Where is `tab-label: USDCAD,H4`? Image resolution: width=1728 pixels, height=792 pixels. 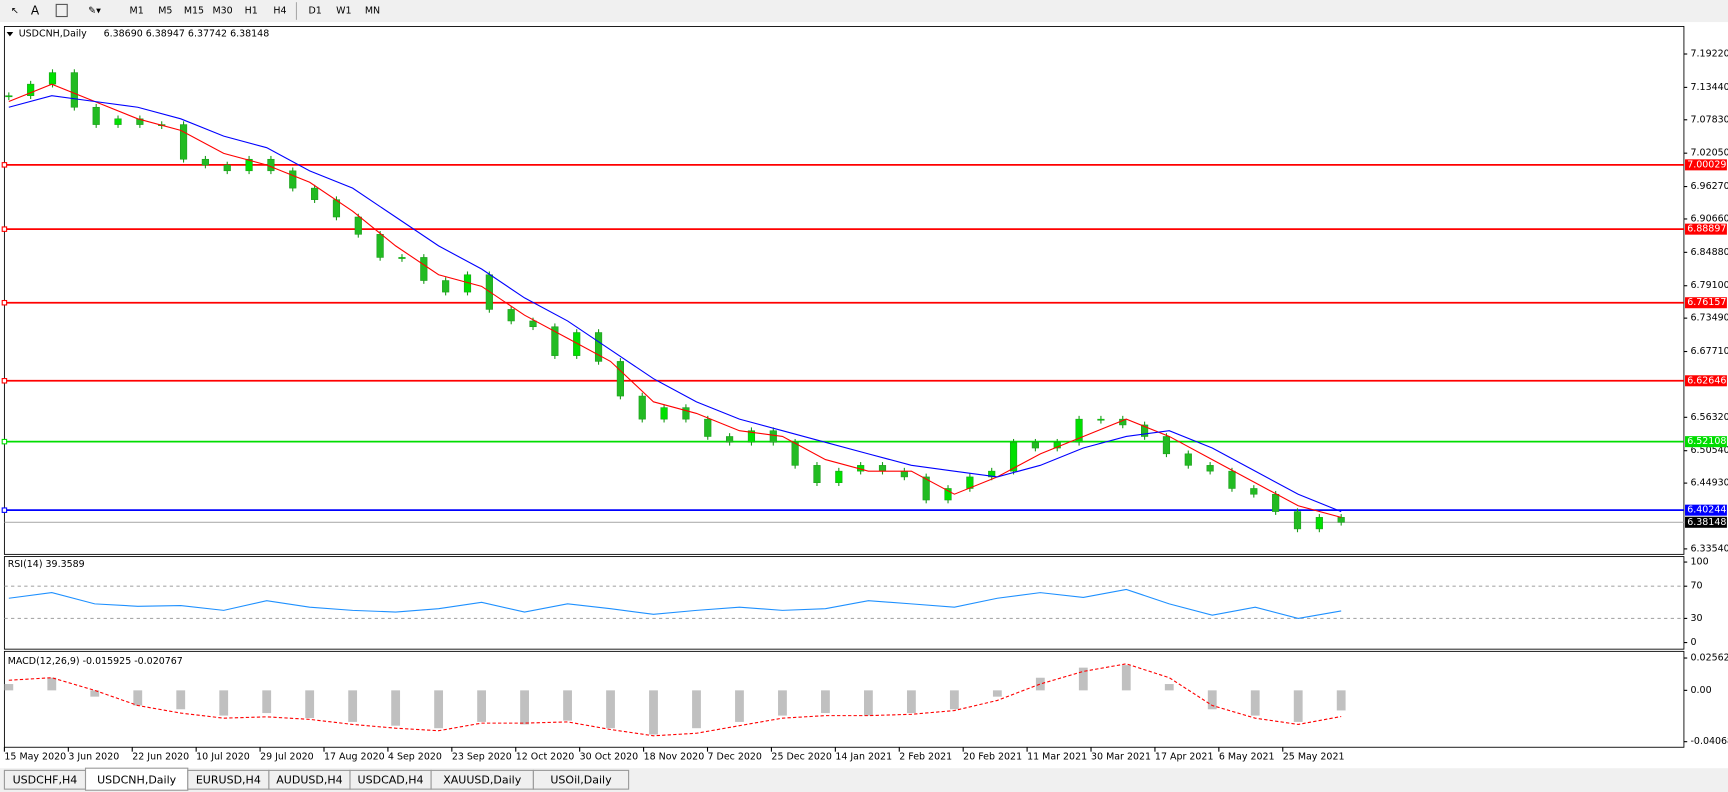 tab-label: USDCAD,H4 is located at coordinates (391, 779).